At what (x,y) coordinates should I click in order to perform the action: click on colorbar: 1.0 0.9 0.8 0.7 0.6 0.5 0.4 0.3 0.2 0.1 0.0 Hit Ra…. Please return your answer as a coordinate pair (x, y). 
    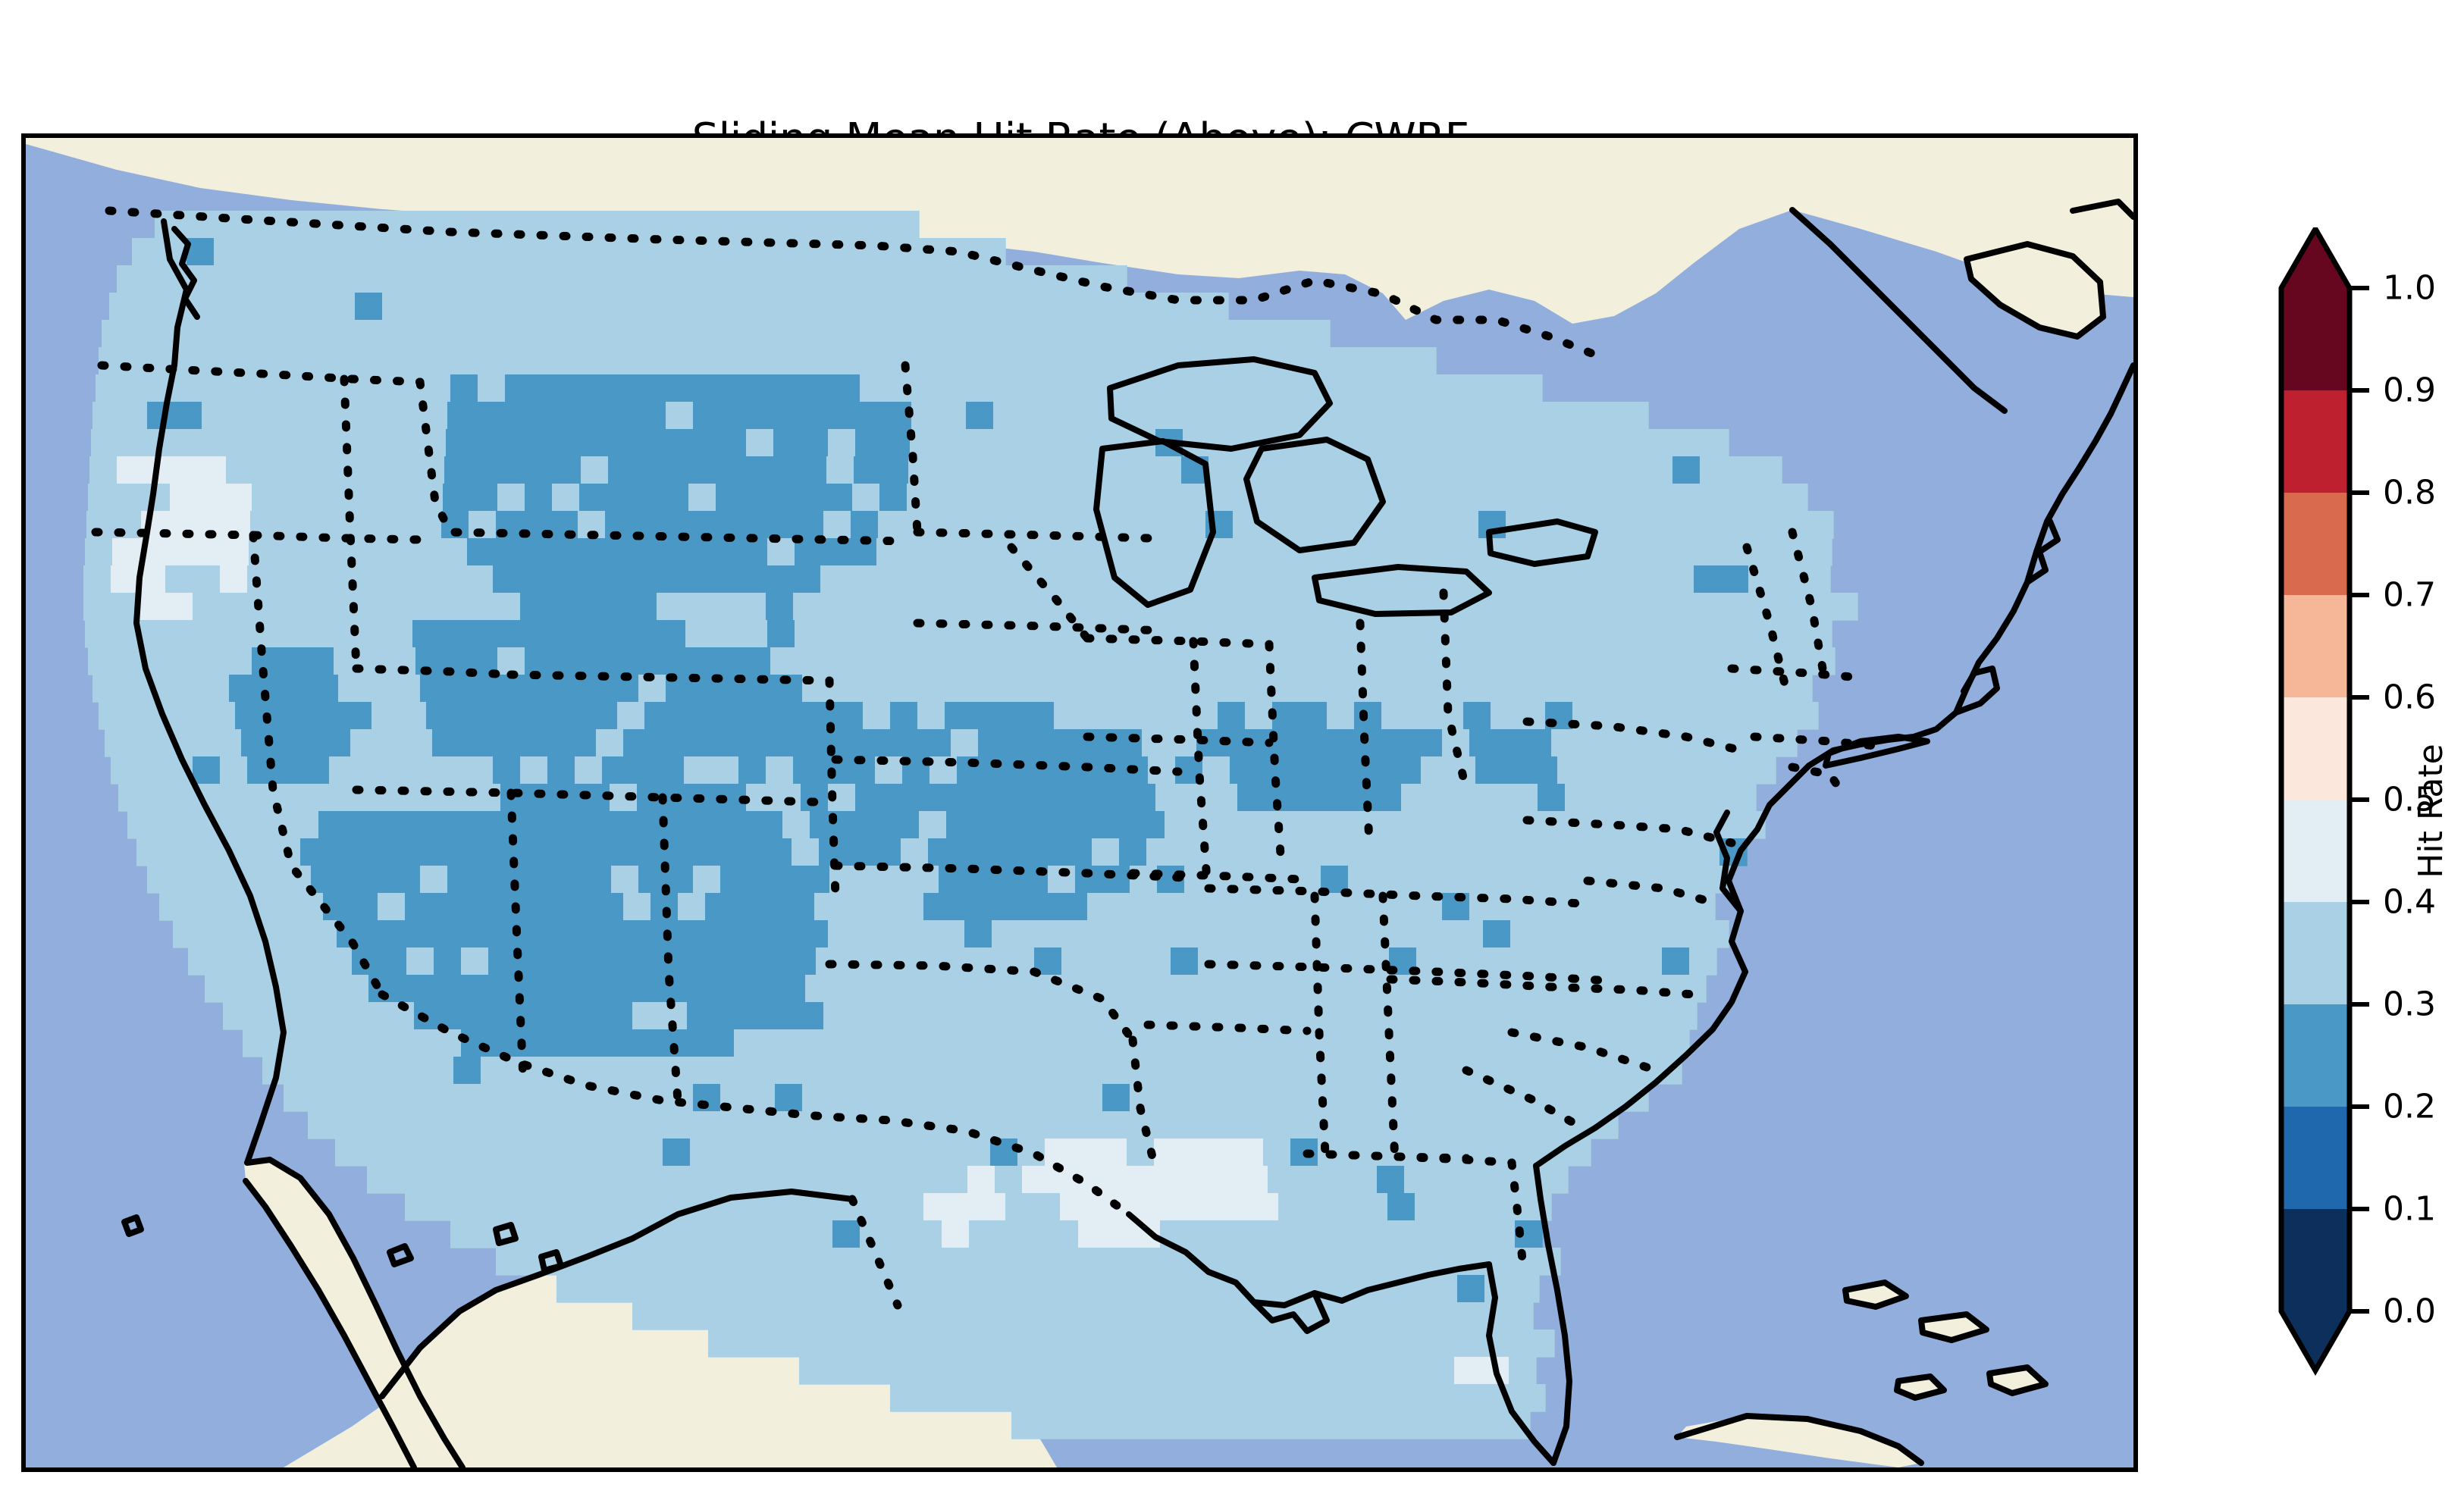
    Looking at the image, I should click on (2367, 803).